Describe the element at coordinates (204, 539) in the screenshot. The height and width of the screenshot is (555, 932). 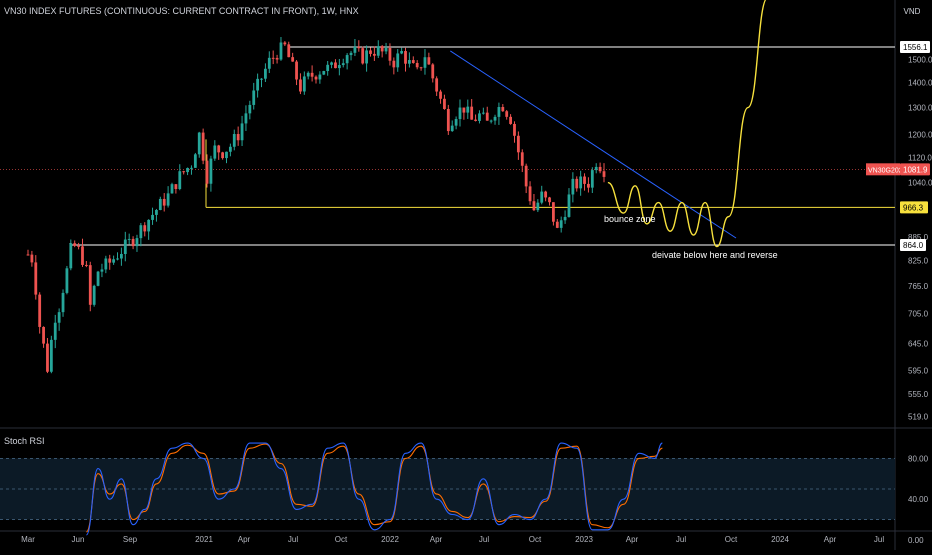
I see `time-axis-label: 2021` at that location.